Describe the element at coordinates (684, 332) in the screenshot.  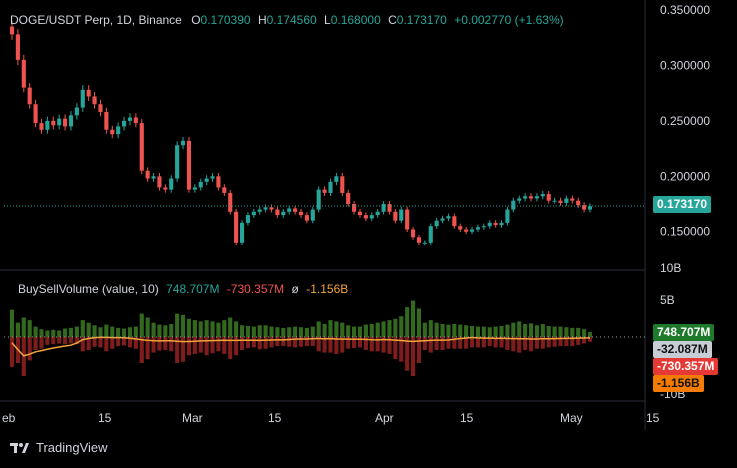
I see `buy-volume-tag: 748.707M` at that location.